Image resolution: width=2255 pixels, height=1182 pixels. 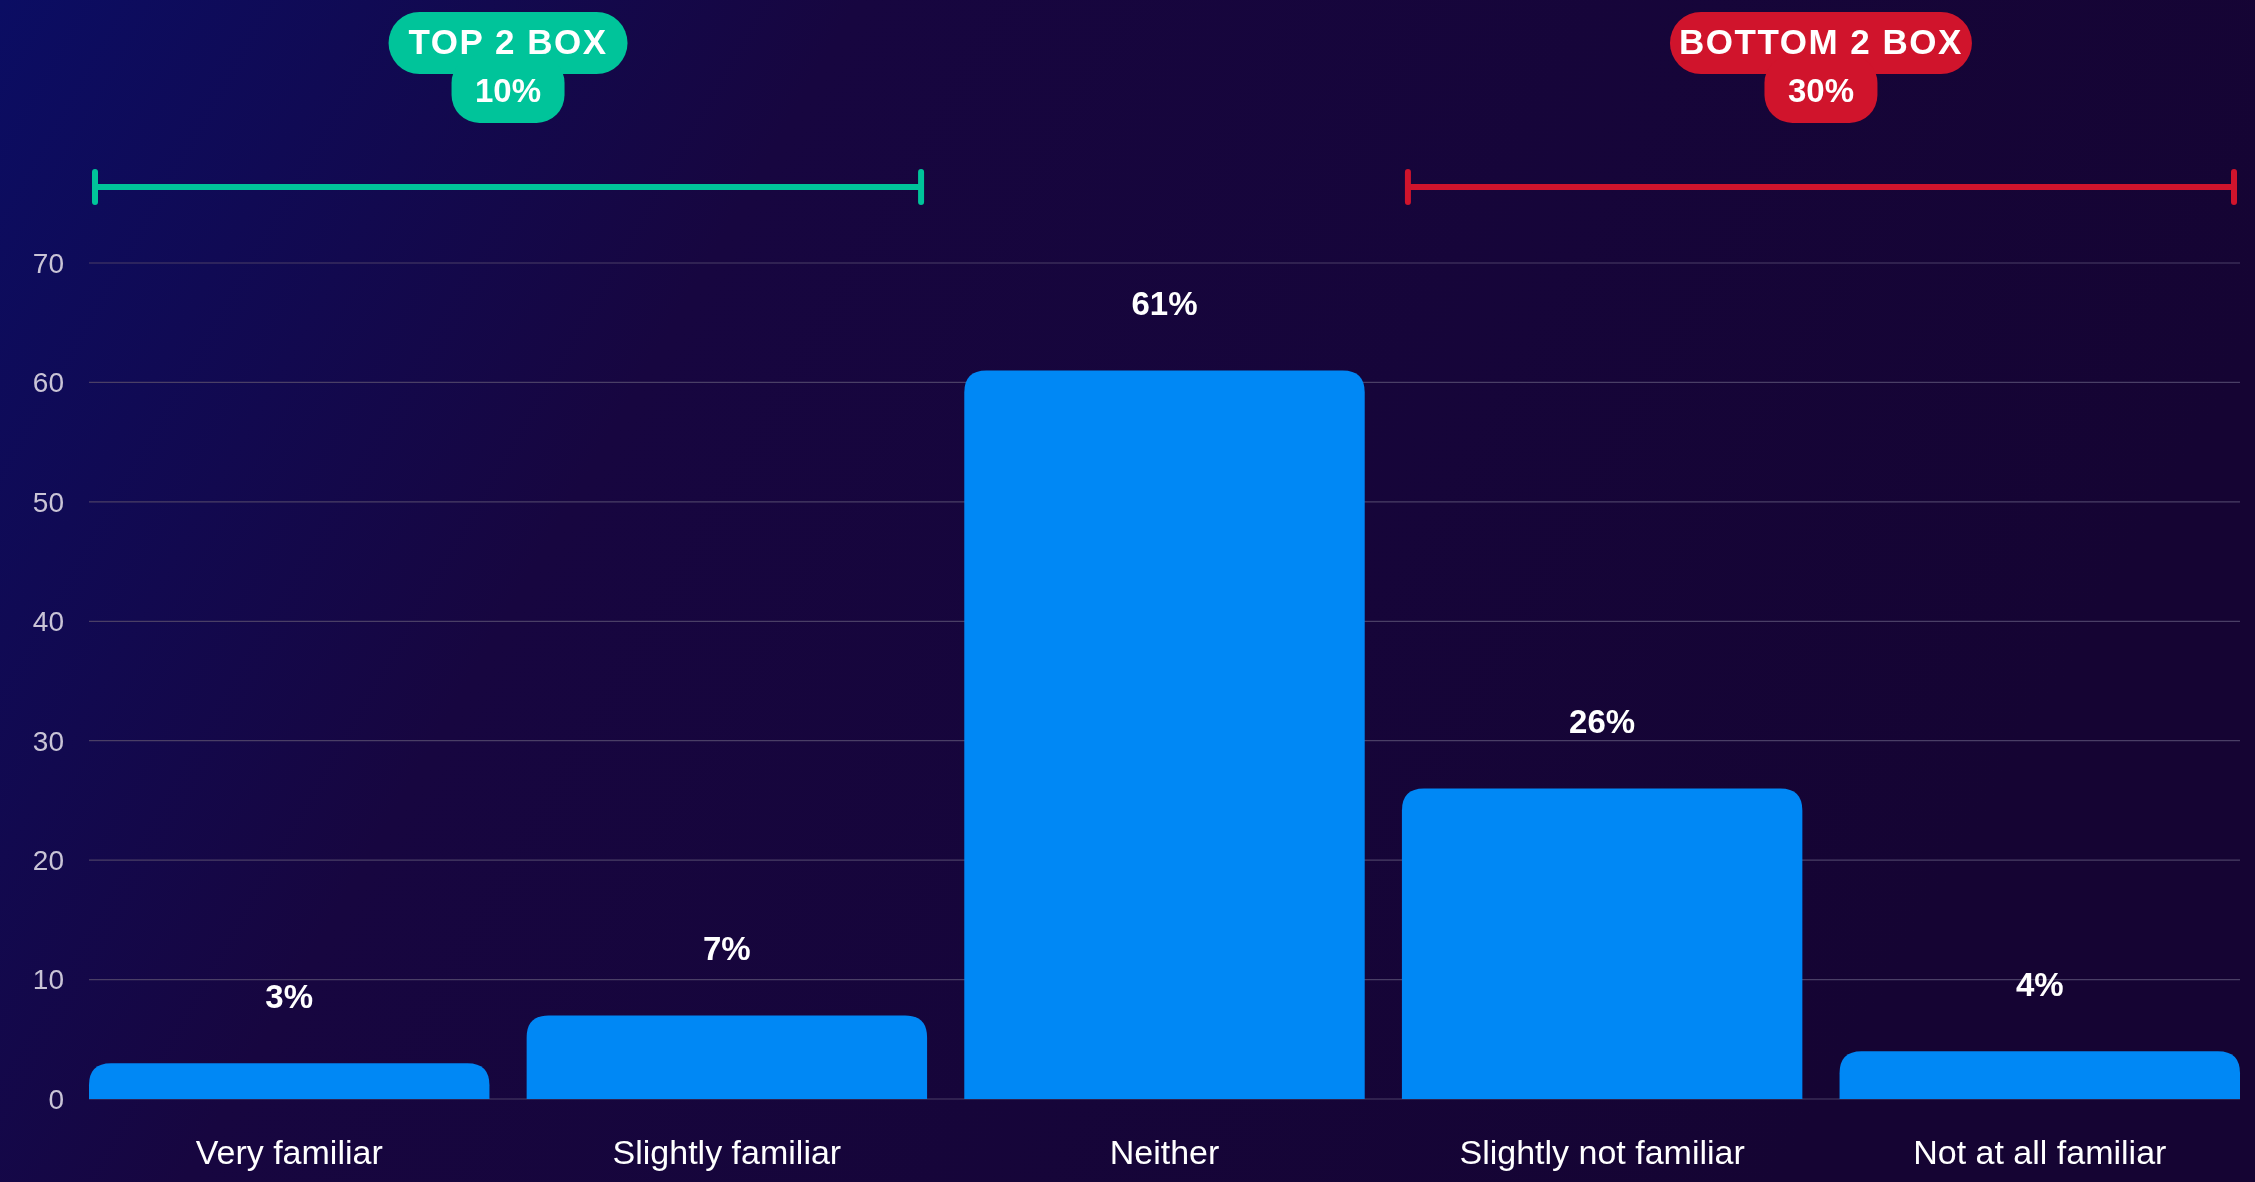 I want to click on y-tick-label: 20, so click(x=48, y=860).